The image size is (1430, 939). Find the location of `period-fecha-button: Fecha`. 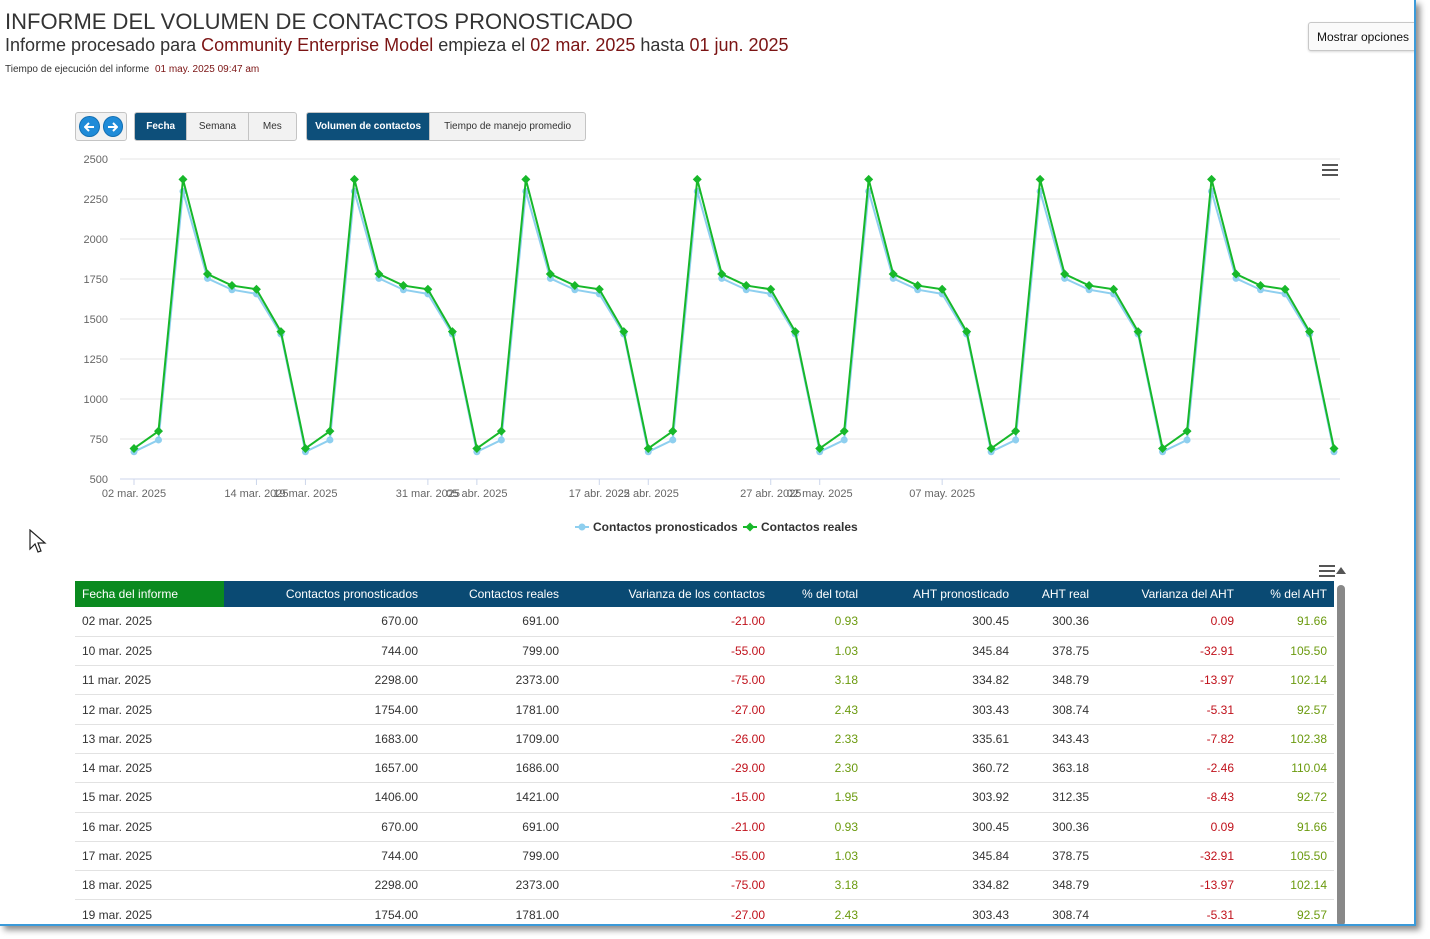

period-fecha-button: Fecha is located at coordinates (161, 126).